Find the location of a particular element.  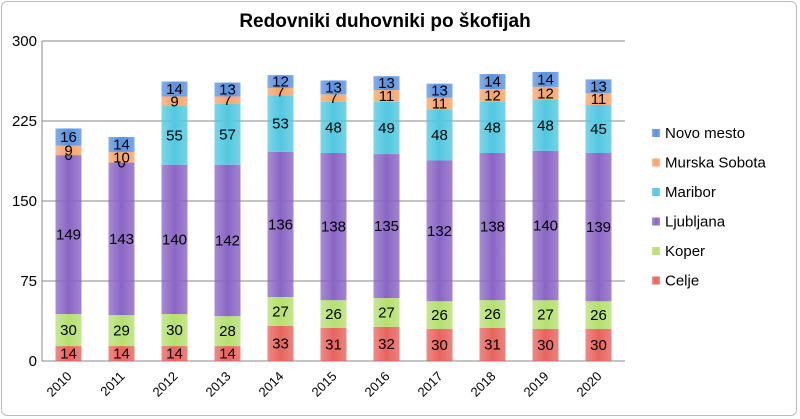

data-label: 143 is located at coordinates (121, 239).